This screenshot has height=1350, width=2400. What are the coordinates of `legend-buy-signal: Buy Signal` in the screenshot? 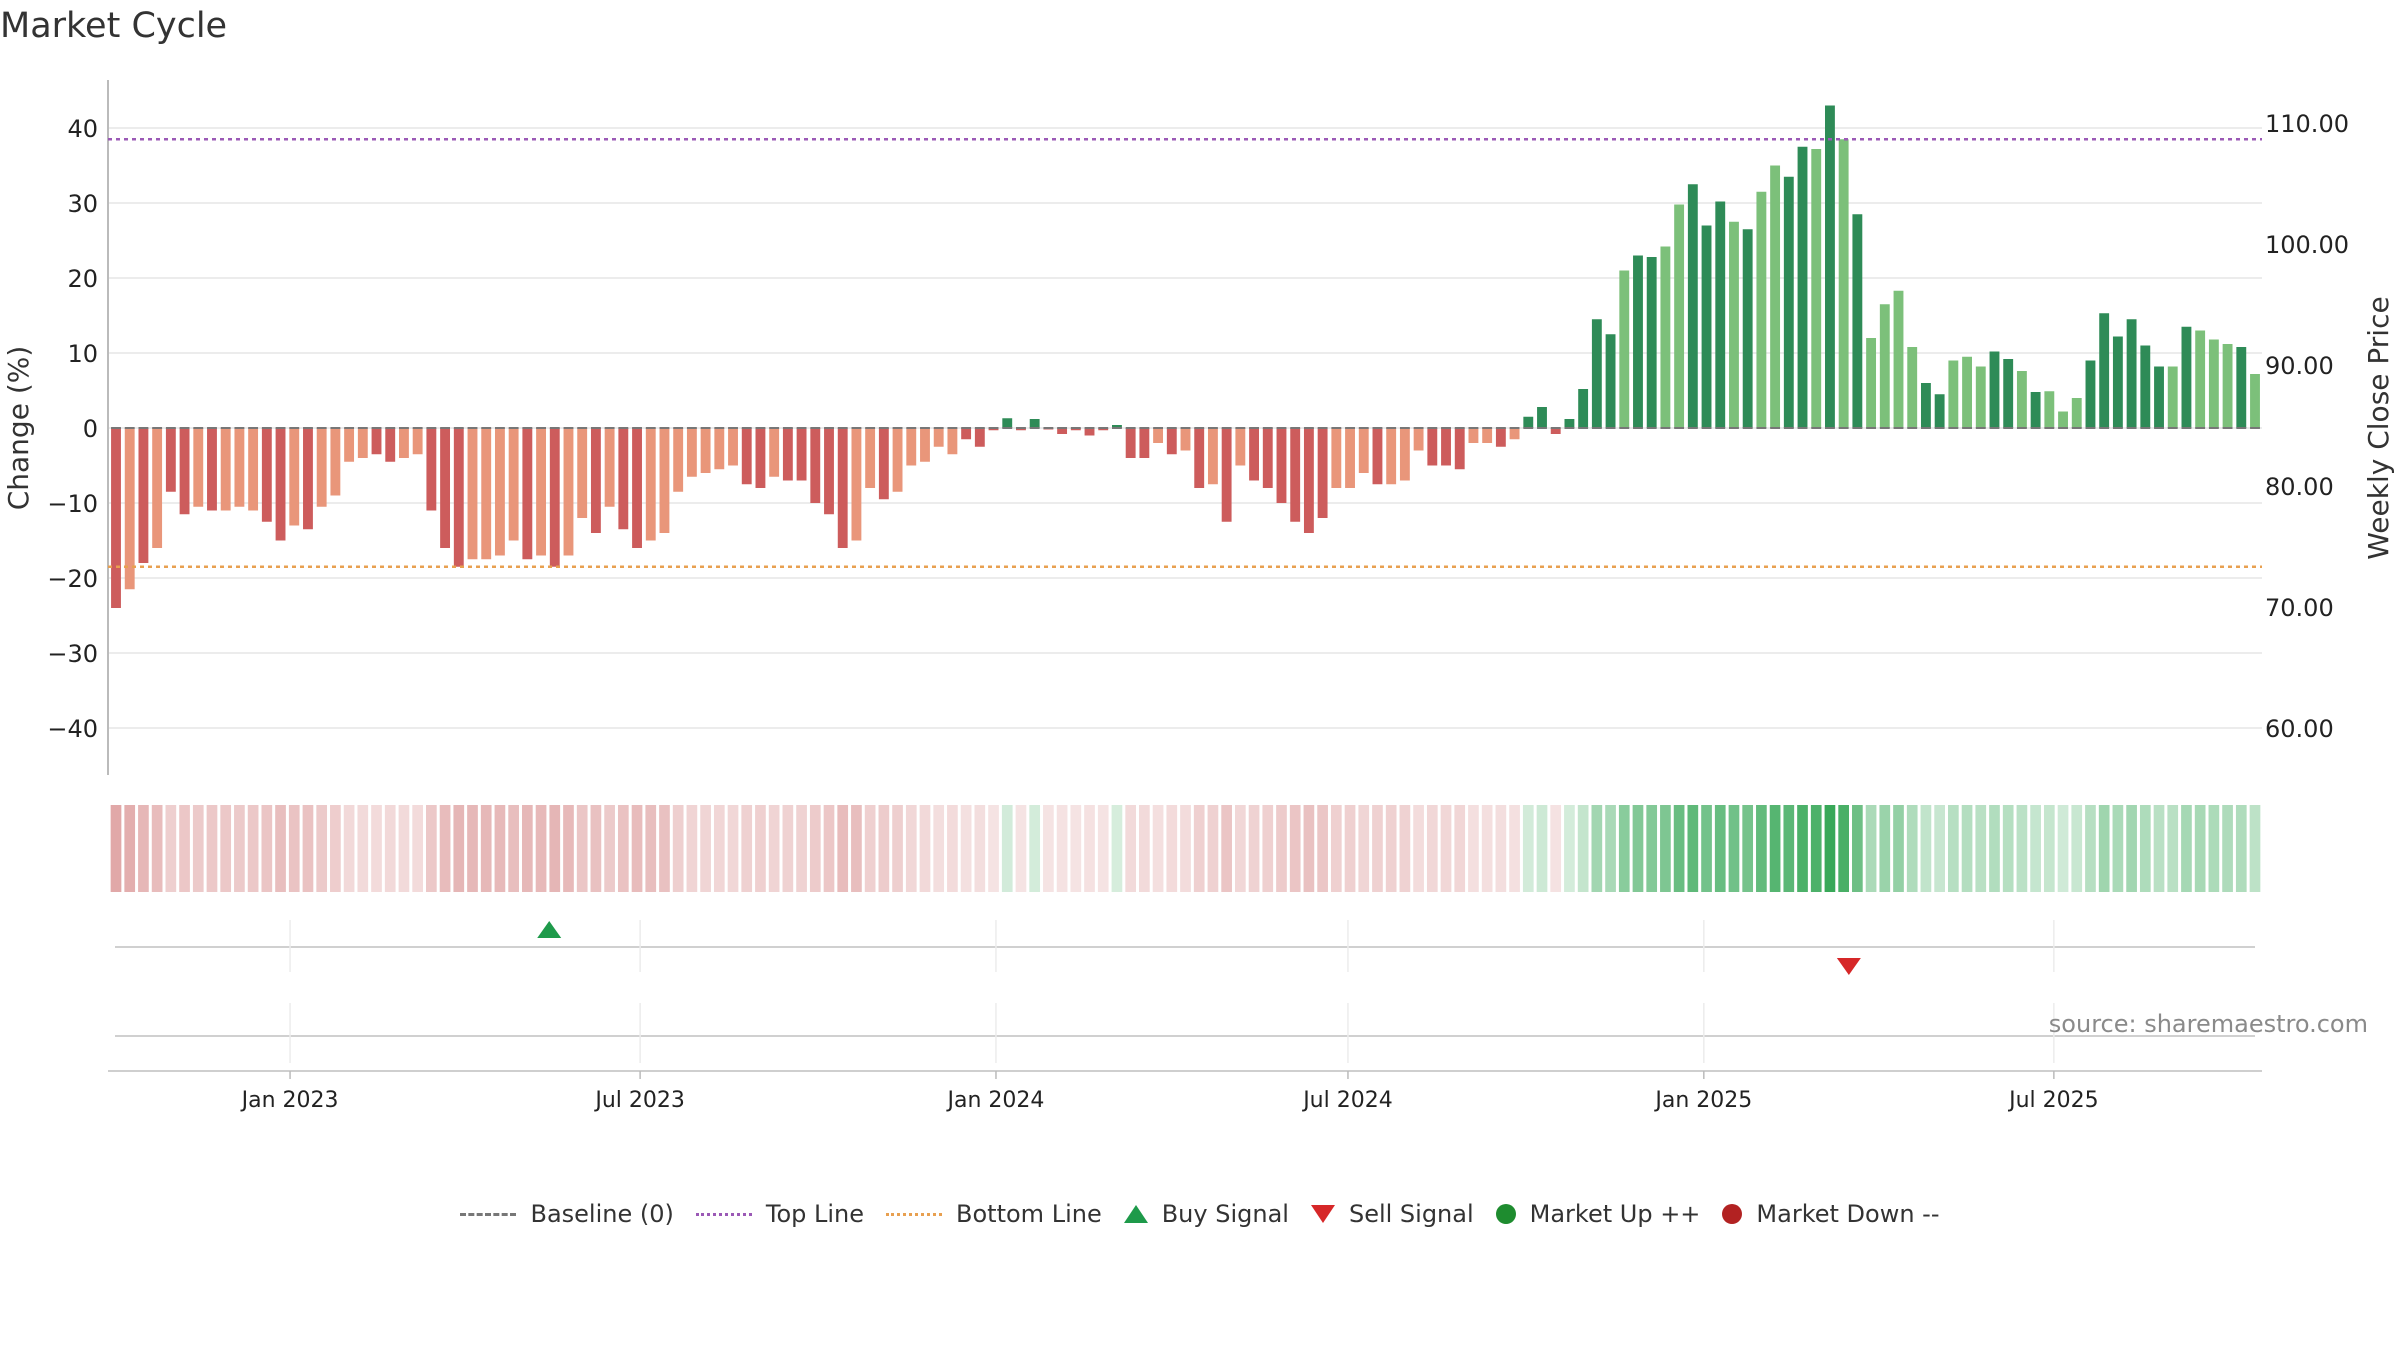 It's located at (1206, 1214).